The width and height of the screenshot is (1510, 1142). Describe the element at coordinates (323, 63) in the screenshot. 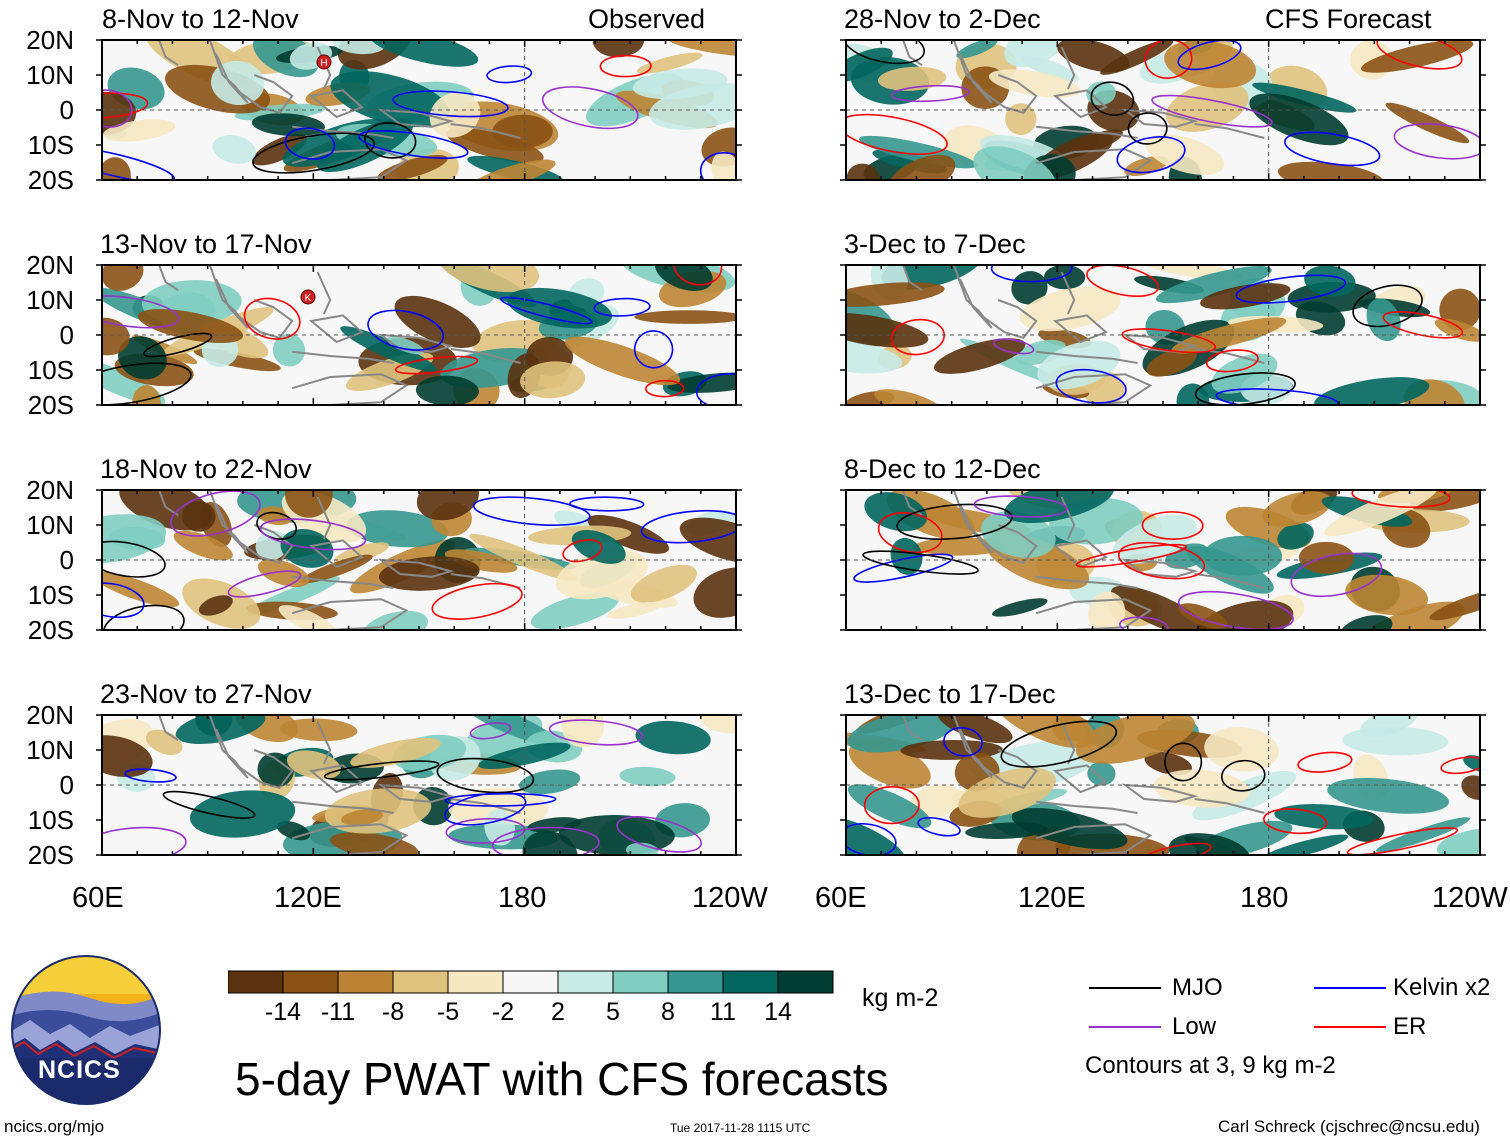

I see `storm-marker-label: H` at that location.